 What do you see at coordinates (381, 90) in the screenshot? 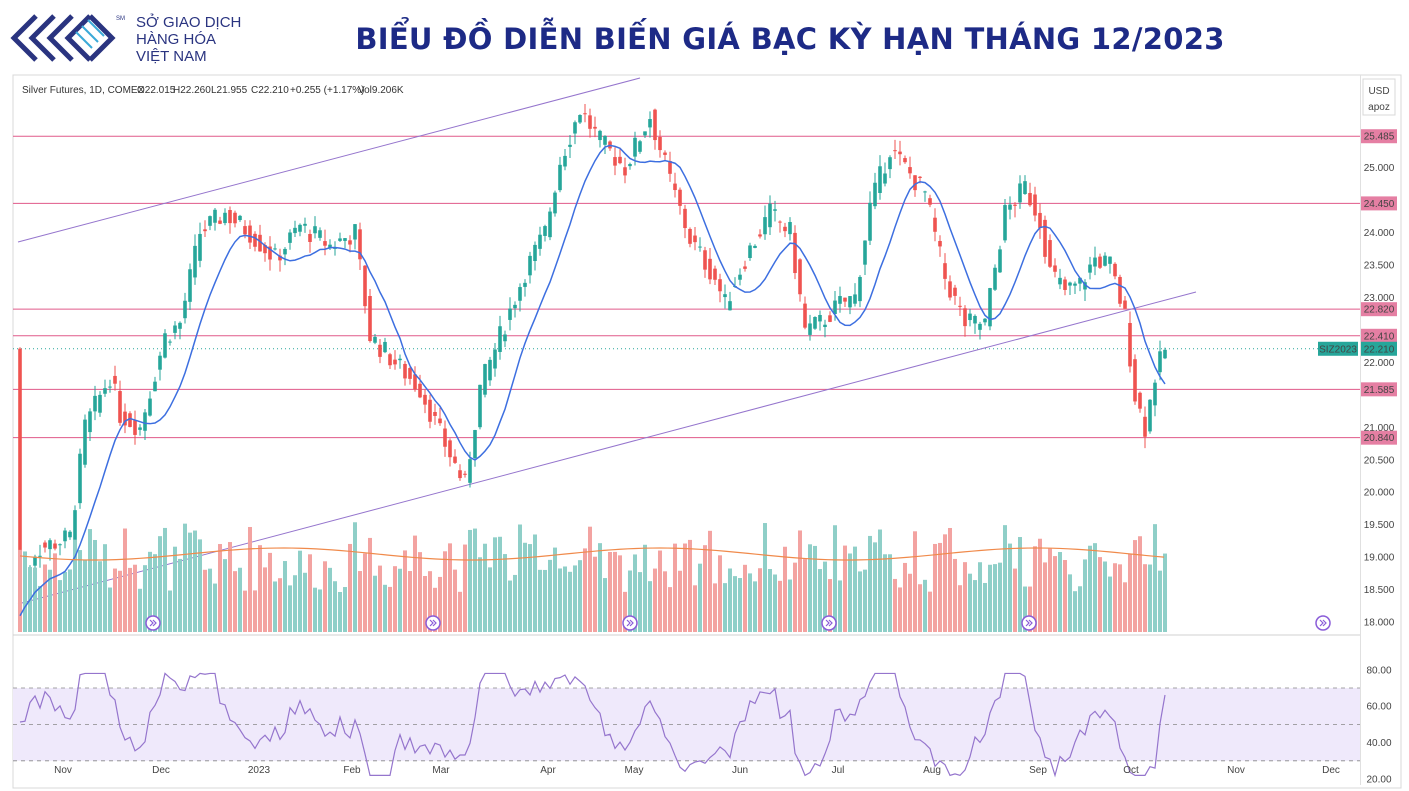
I see `legend-volume: Vol9.206K` at bounding box center [381, 90].